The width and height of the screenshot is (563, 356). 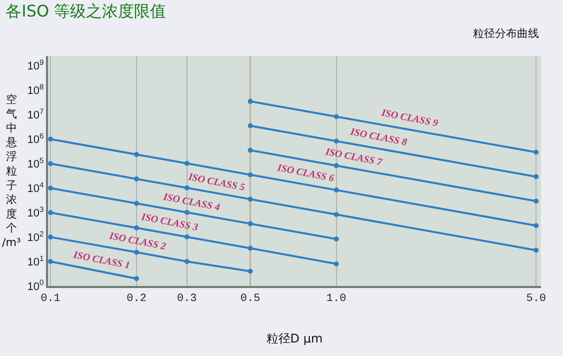 I want to click on y-tick-label: 10$^{1}$, so click(x=35, y=261).